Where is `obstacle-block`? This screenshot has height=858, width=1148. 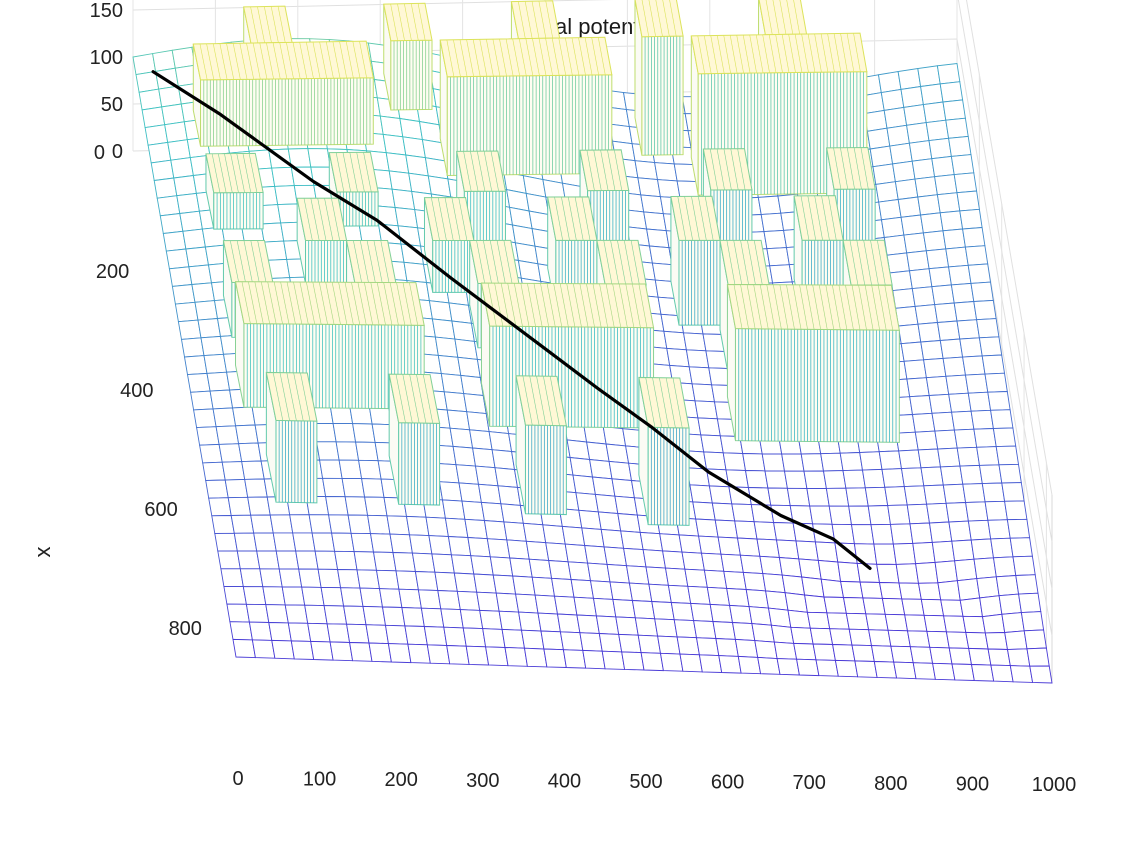
obstacle-block is located at coordinates (291, 437).